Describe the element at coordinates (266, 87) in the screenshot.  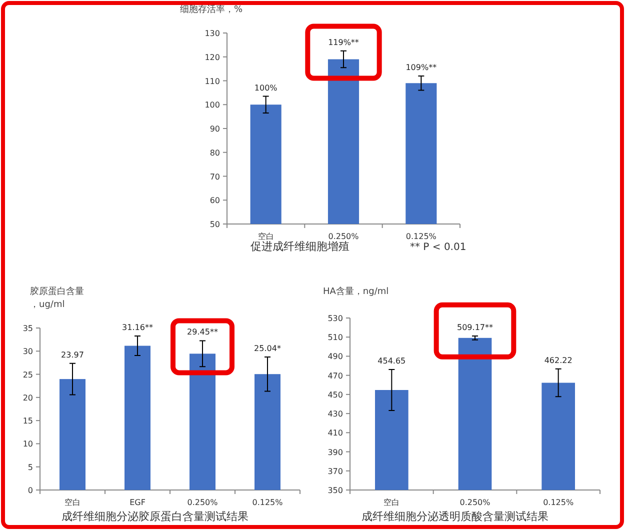
I see `data-label: 100%` at that location.